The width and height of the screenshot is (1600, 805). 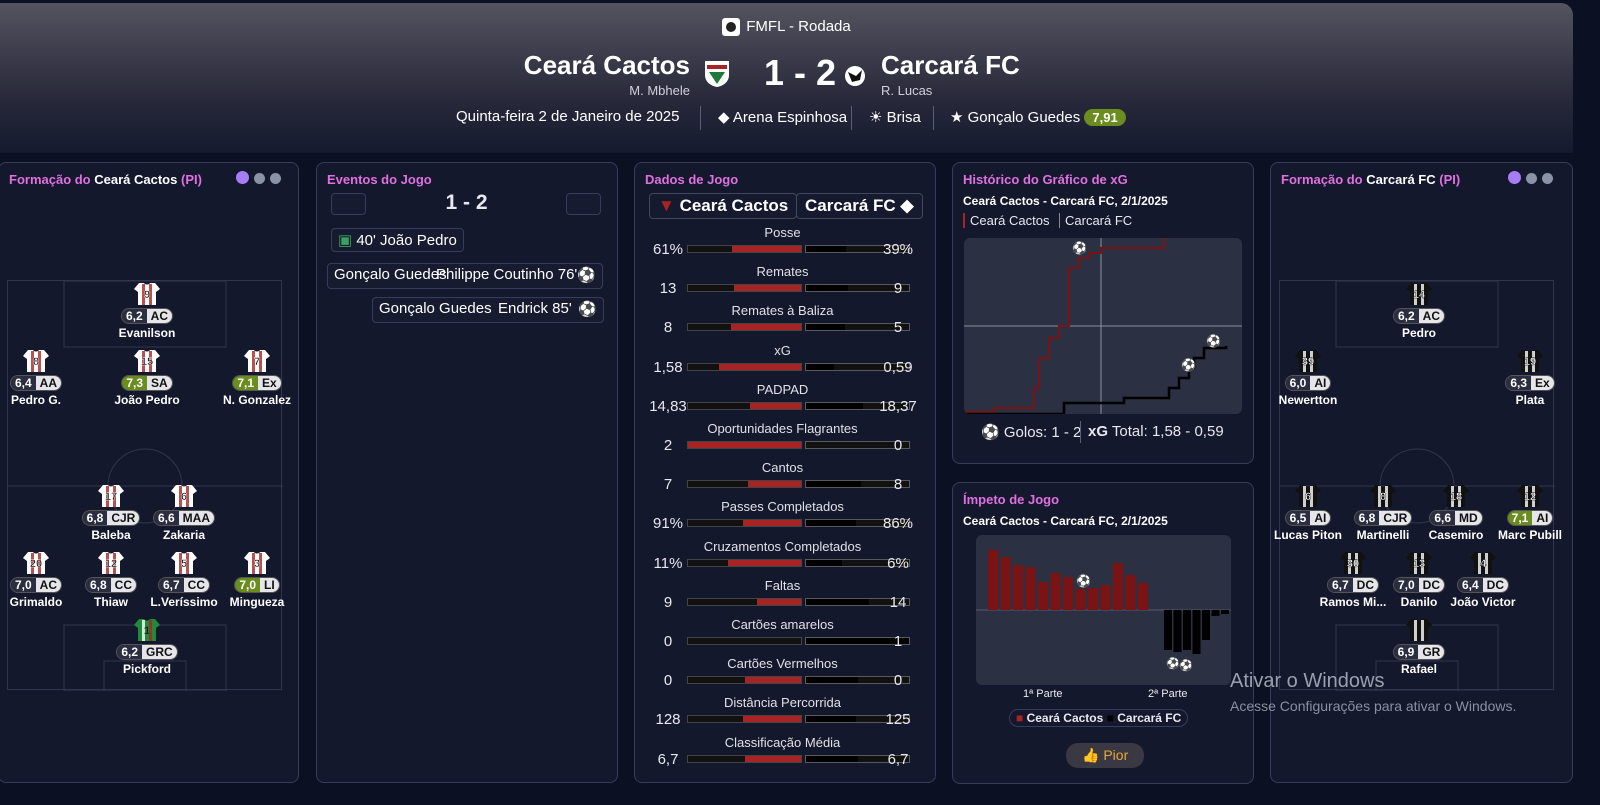 I want to click on shirt-icon: 3, so click(x=257, y=563).